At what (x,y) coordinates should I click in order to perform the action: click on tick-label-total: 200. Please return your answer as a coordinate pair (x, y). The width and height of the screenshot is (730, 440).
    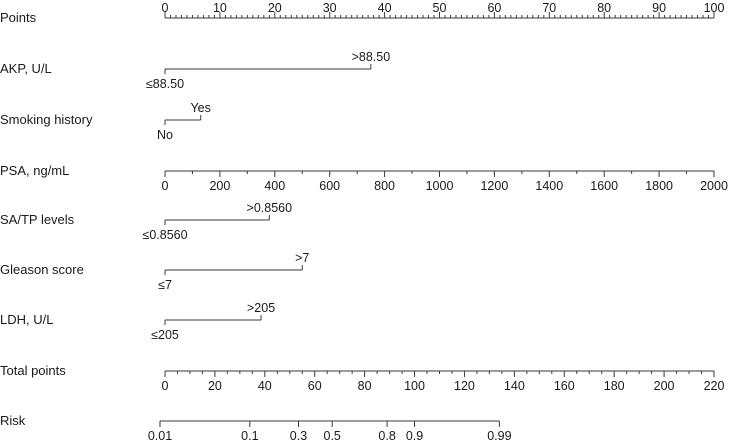
    Looking at the image, I should click on (664, 386).